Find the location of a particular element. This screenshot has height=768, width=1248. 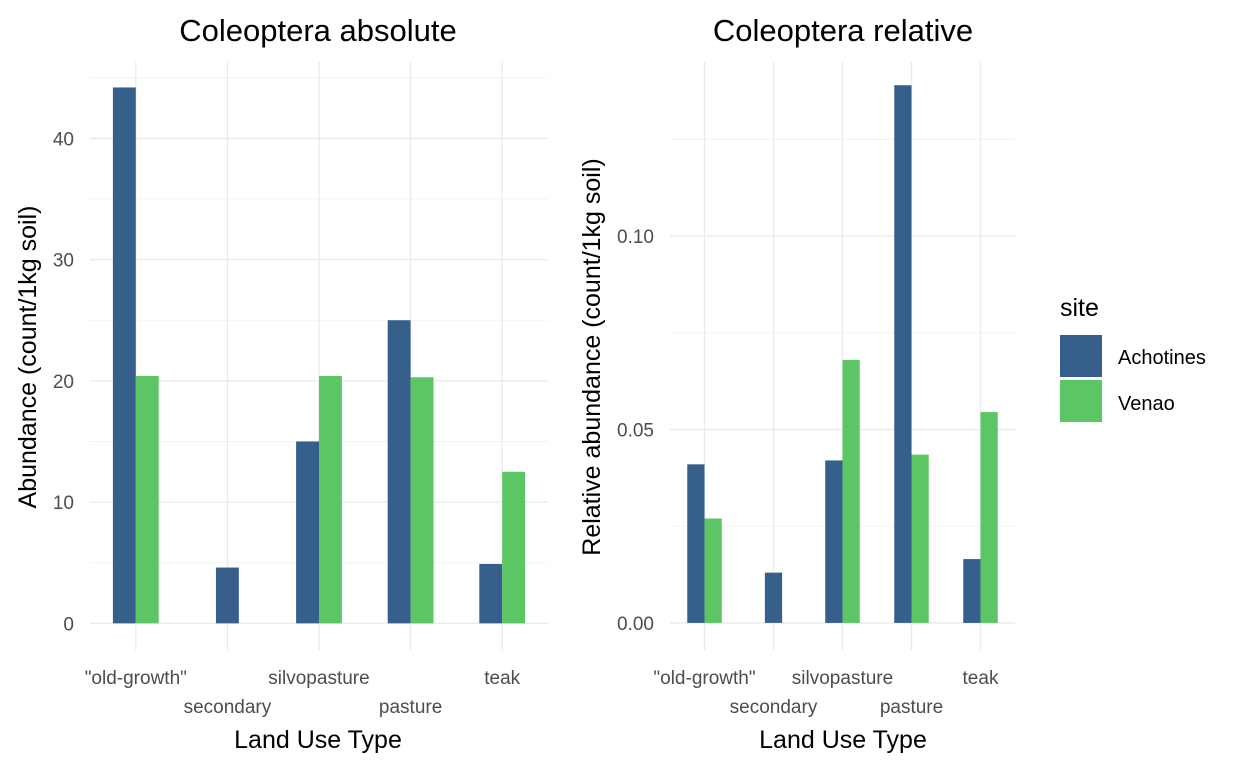

legend-swatch-venao is located at coordinates (1081, 401).